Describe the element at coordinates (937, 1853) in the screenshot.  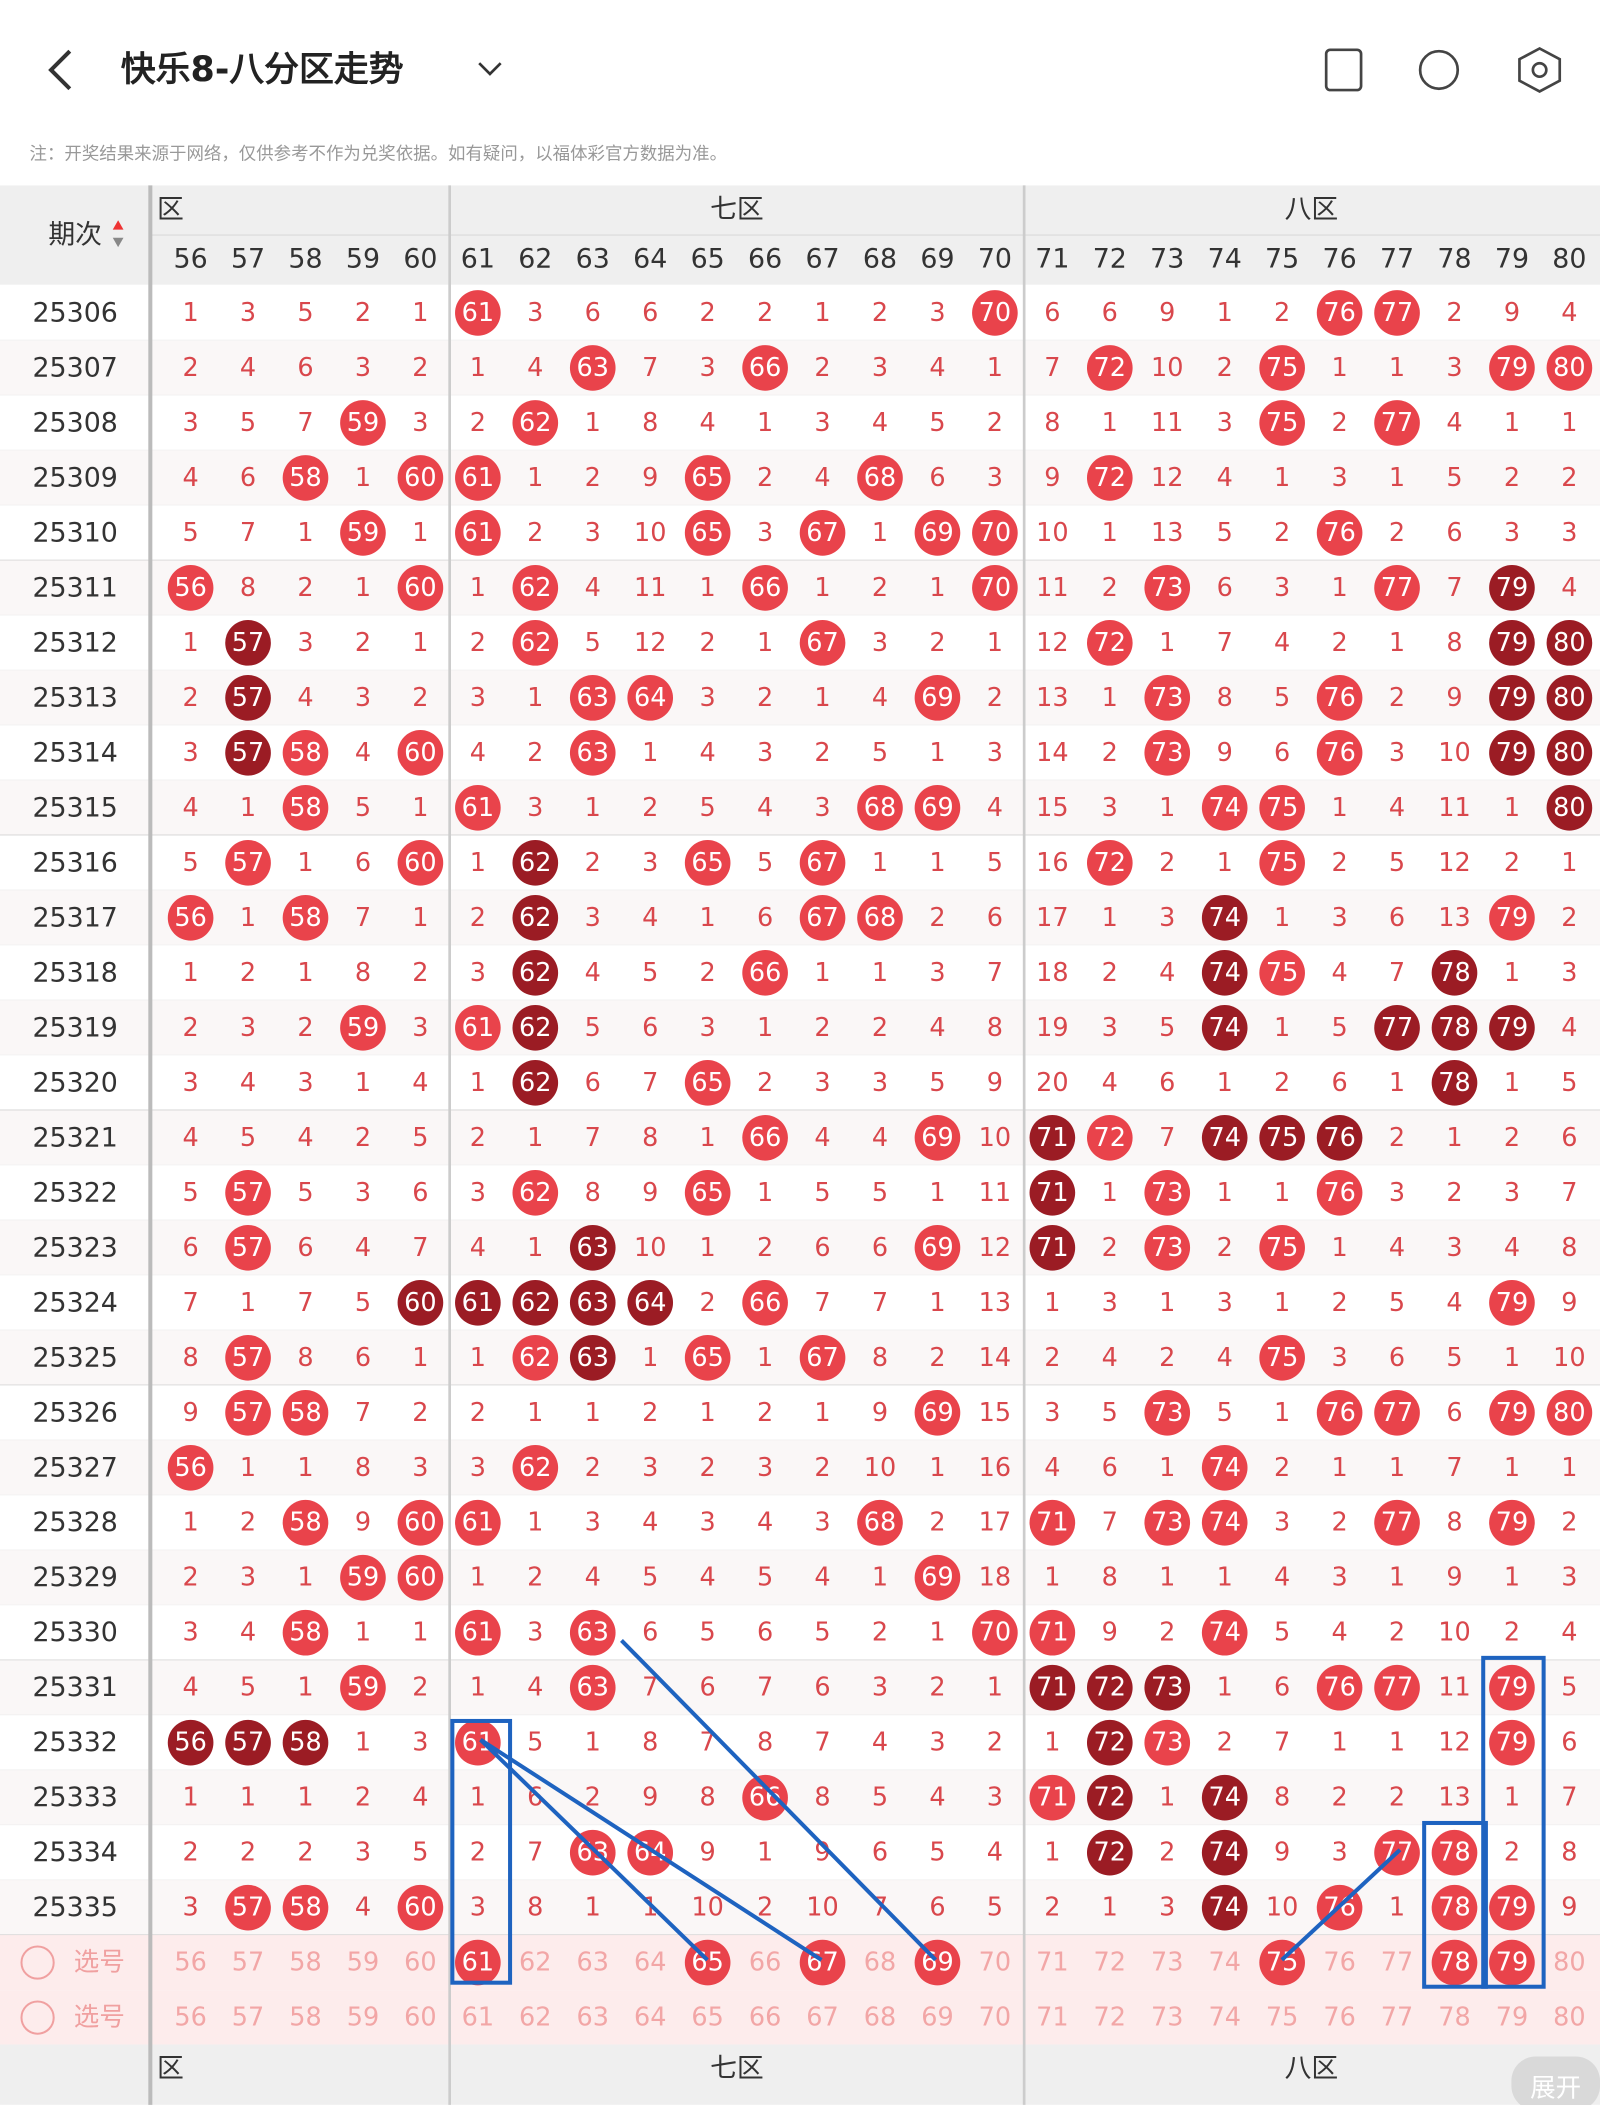
I see `cell-miss: 5` at that location.